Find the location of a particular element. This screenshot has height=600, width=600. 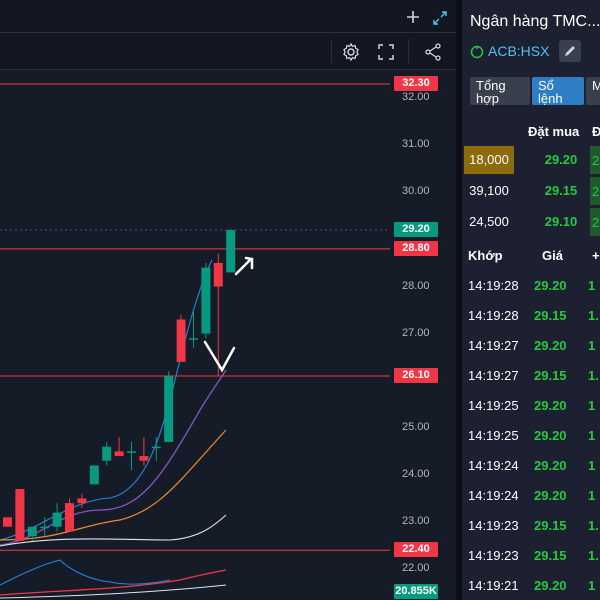

orderbook-extra: 2 is located at coordinates (596, 222).